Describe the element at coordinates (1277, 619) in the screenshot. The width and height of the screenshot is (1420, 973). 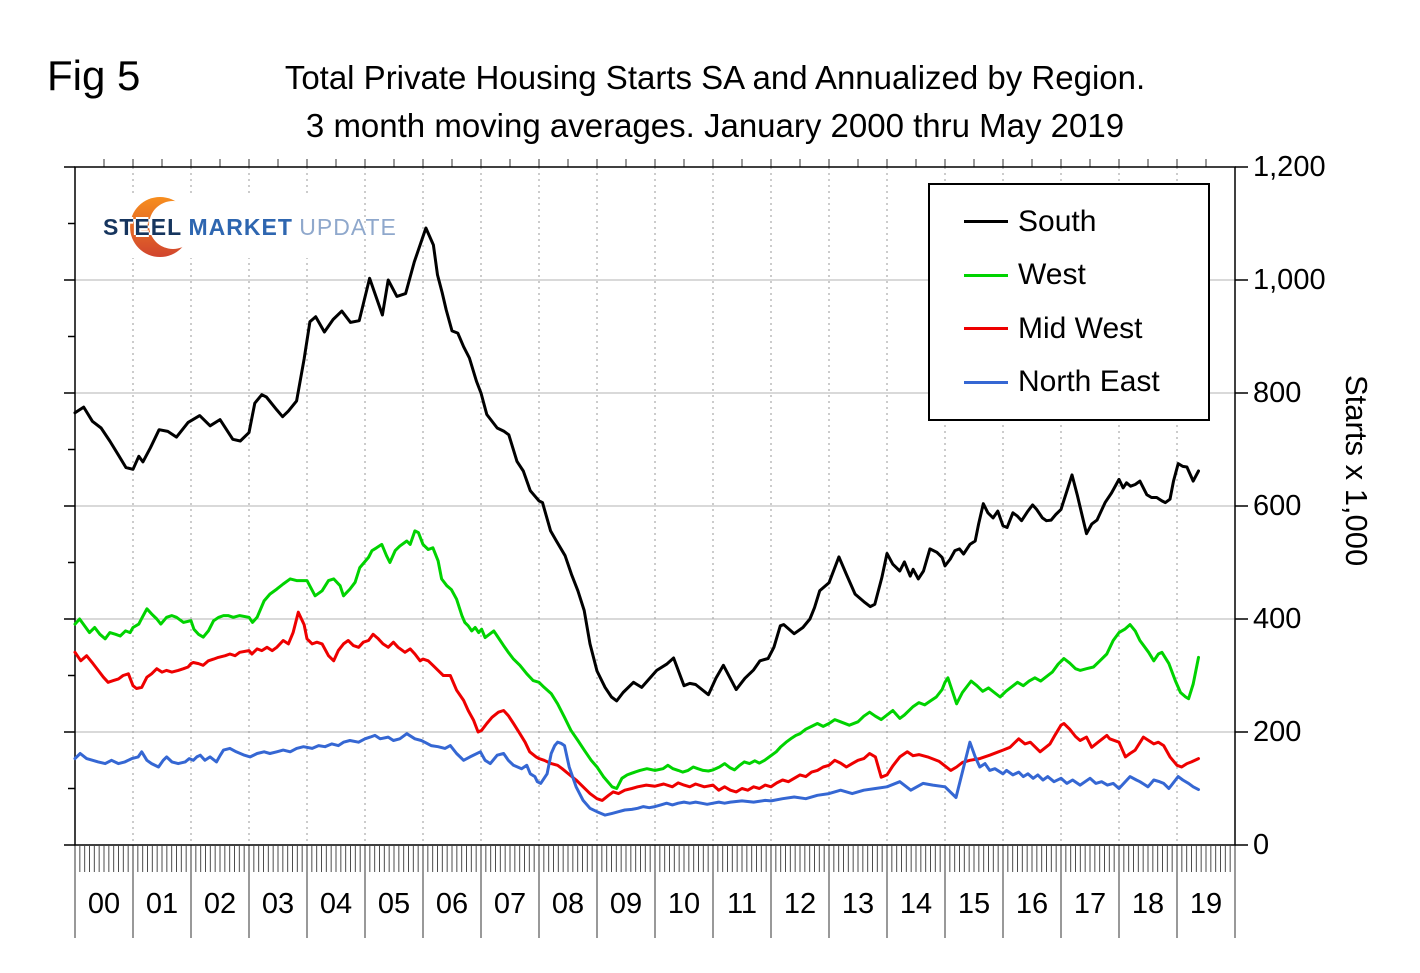
I see `y-tick-label-400: 400` at that location.